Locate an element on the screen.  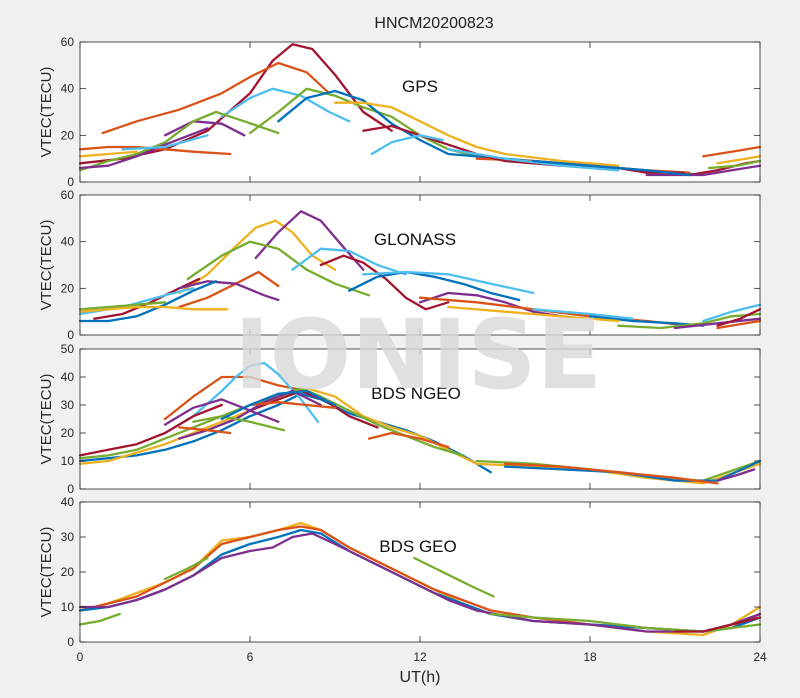
watermark: IONISE is located at coordinates (418, 355).